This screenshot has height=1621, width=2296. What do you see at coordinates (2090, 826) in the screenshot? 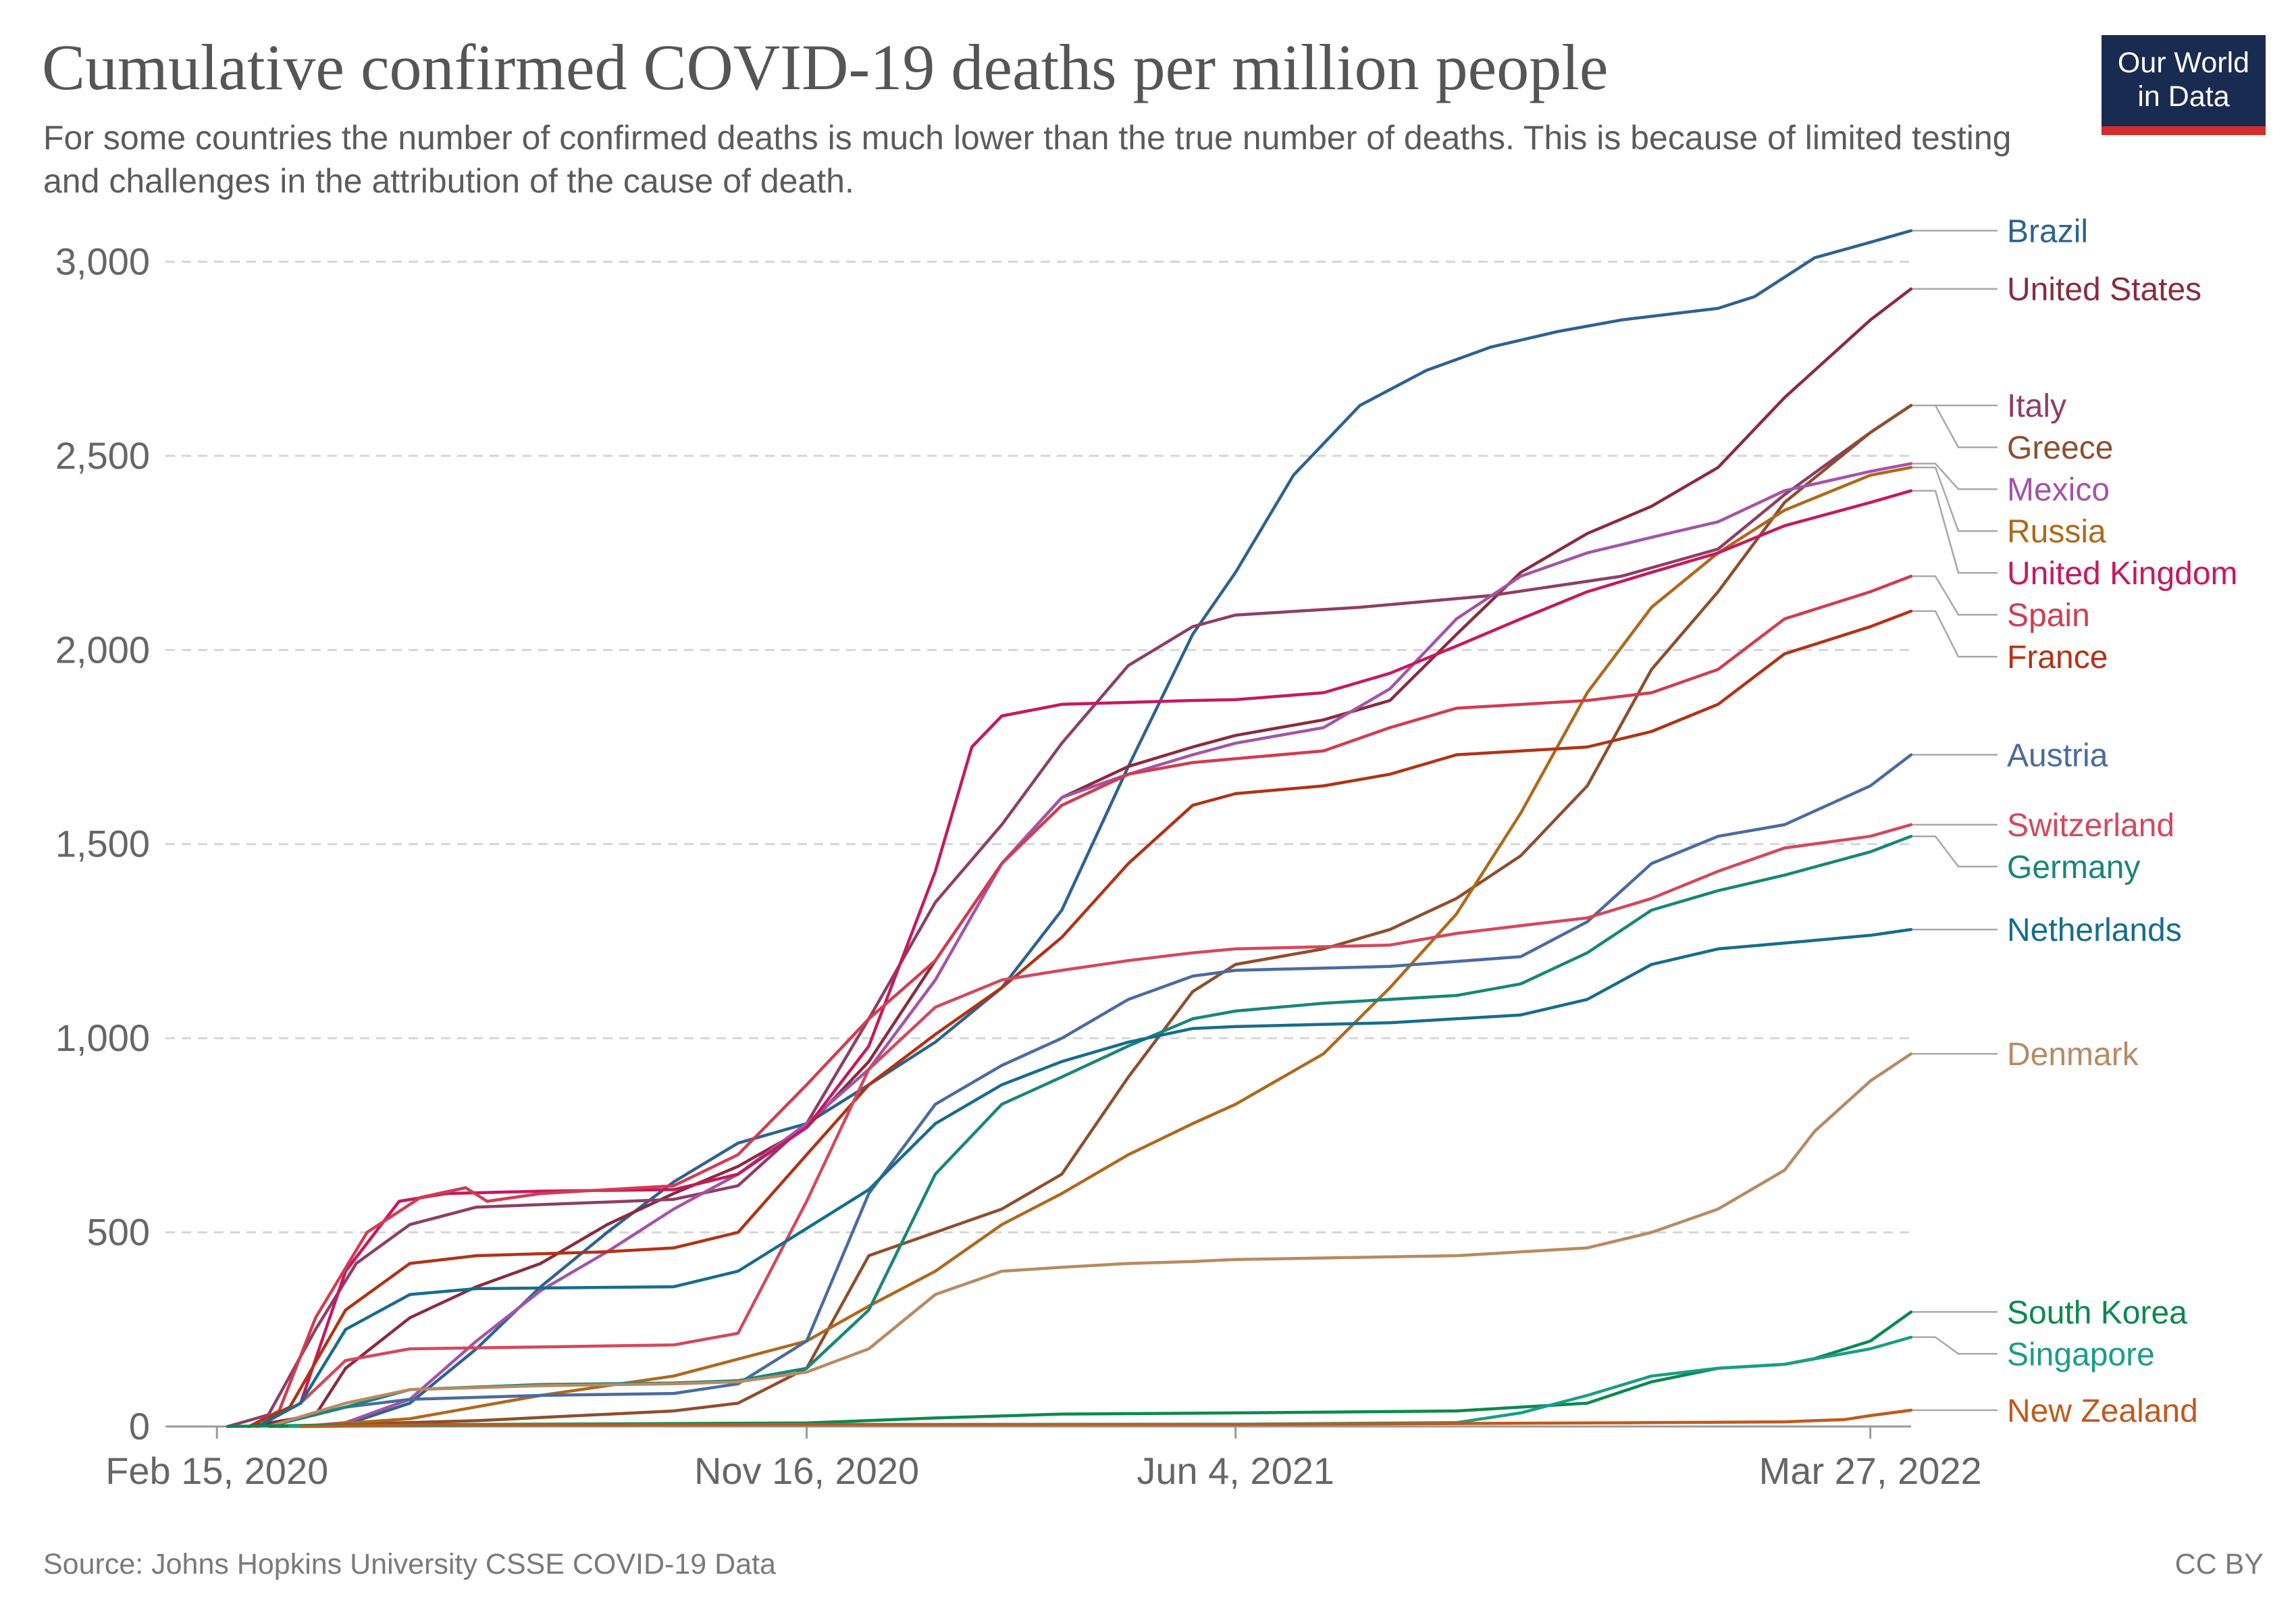
I see `legend-label-switzerland: Switzerland` at bounding box center [2090, 826].